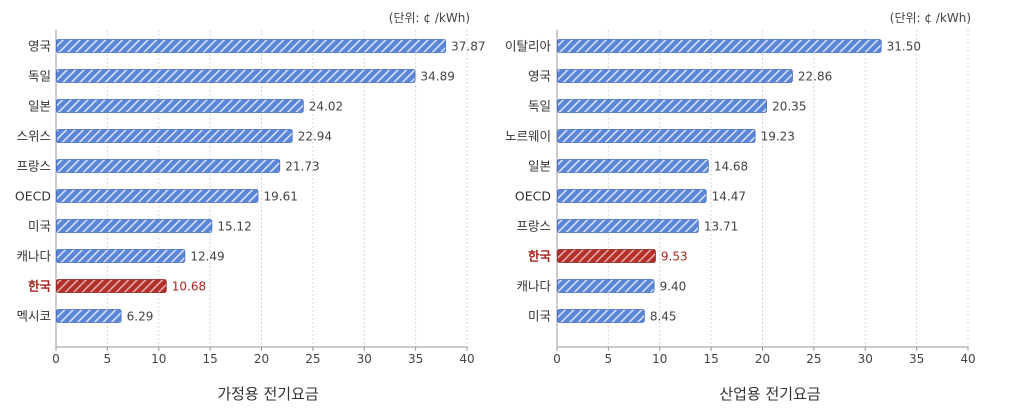  What do you see at coordinates (207, 257) in the screenshot?
I see `data-label: 12.49` at bounding box center [207, 257].